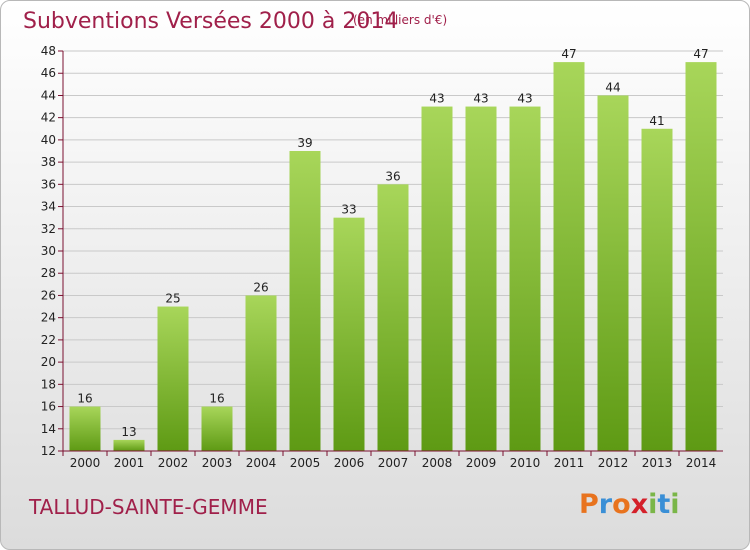  I want to click on x-tick-label: 2009, so click(481, 463).